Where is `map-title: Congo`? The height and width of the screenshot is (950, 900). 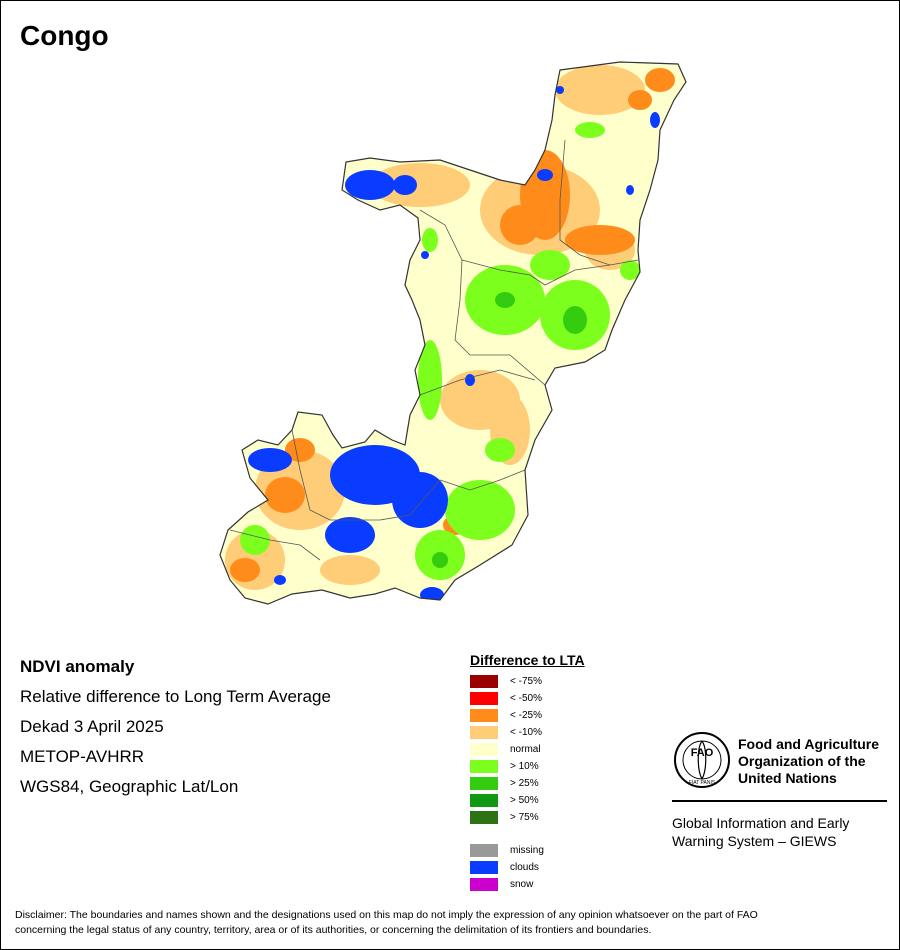
map-title: Congo is located at coordinates (64, 35).